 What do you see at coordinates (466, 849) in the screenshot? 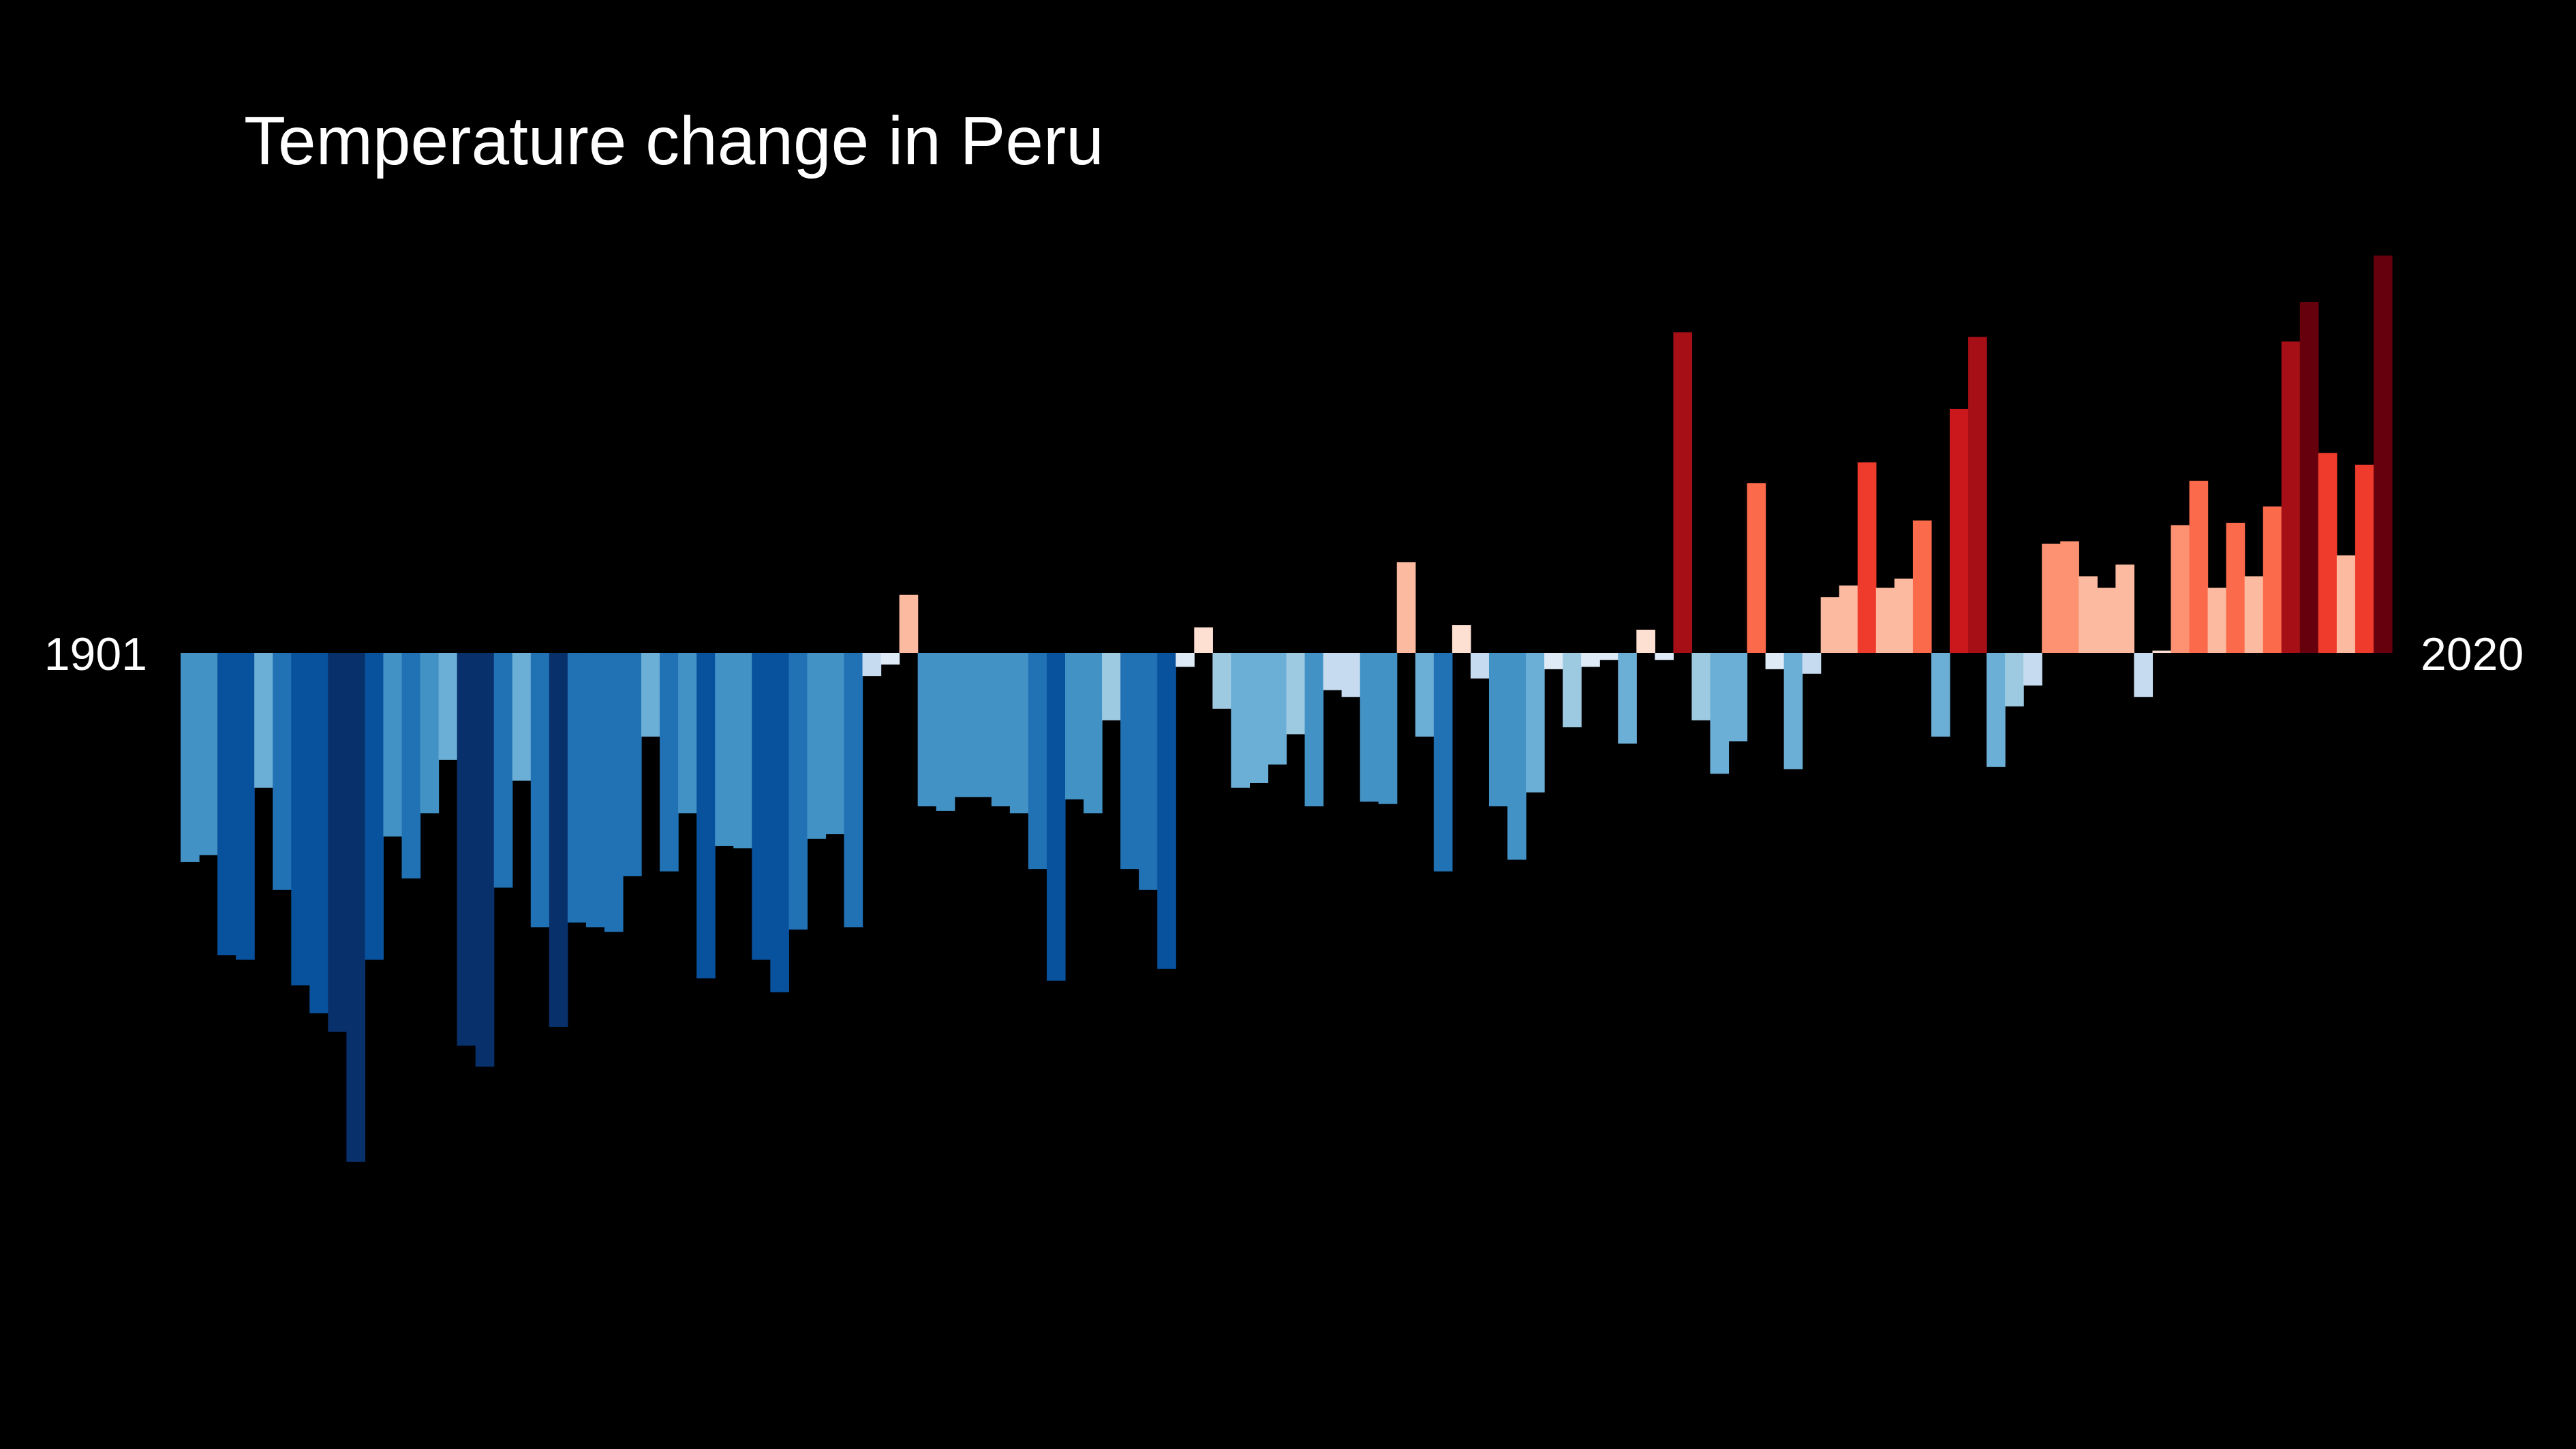
I see `bar-1916` at bounding box center [466, 849].